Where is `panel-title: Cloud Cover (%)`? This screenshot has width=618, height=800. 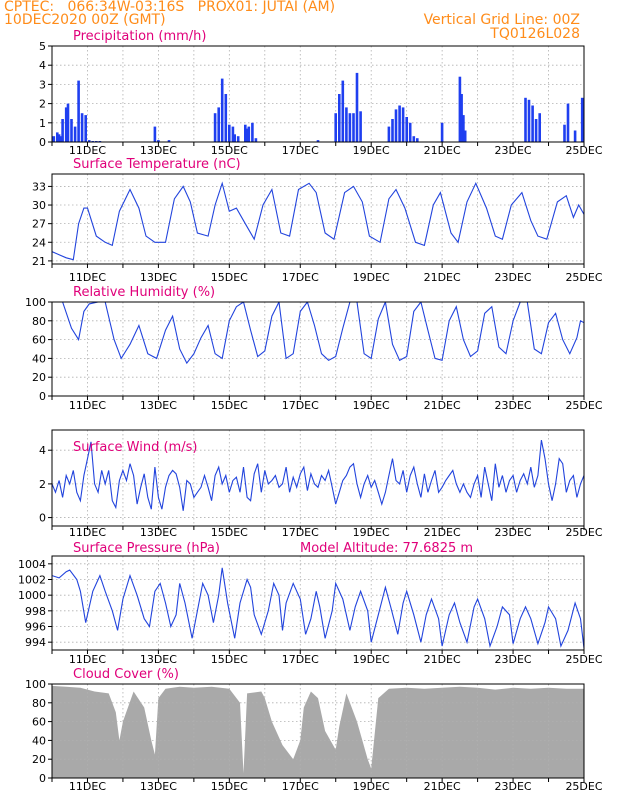
panel-title: Cloud Cover (%) is located at coordinates (126, 674).